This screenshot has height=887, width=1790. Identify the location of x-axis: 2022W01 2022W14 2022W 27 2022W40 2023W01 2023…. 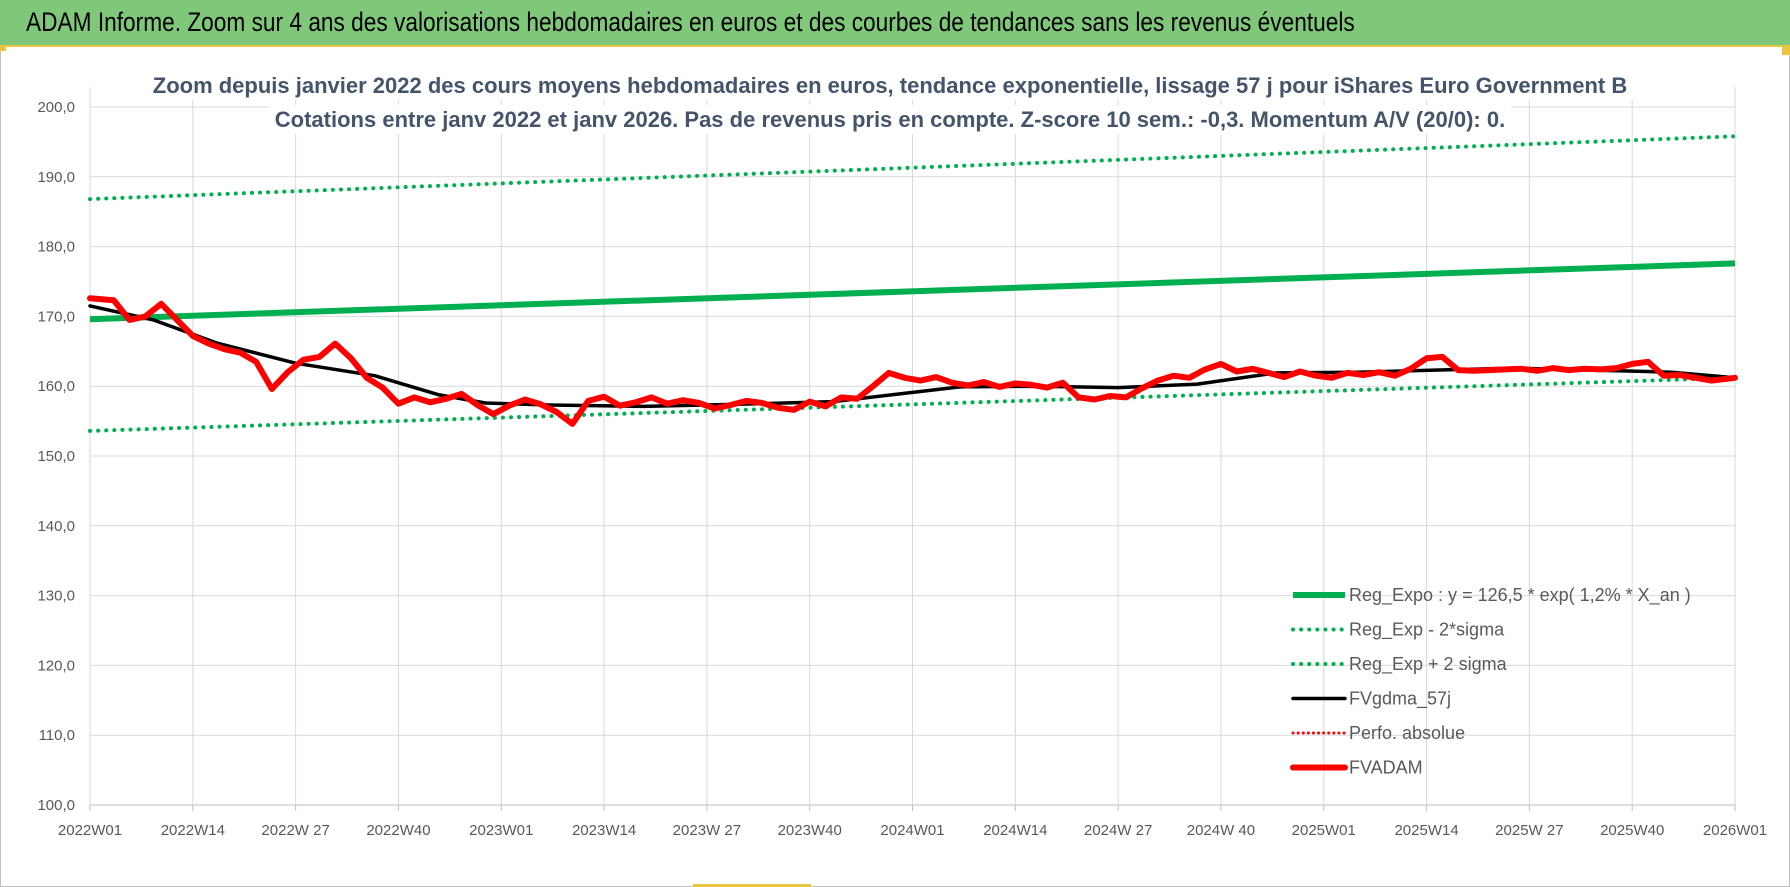
(912, 830).